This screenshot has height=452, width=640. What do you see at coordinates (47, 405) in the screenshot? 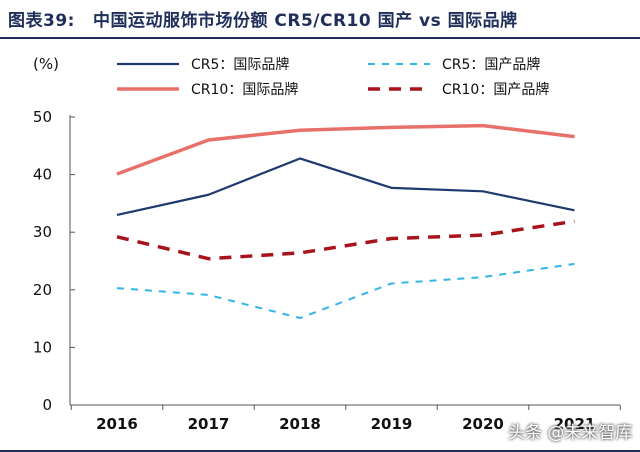
I see `y-tick-label: 0` at bounding box center [47, 405].